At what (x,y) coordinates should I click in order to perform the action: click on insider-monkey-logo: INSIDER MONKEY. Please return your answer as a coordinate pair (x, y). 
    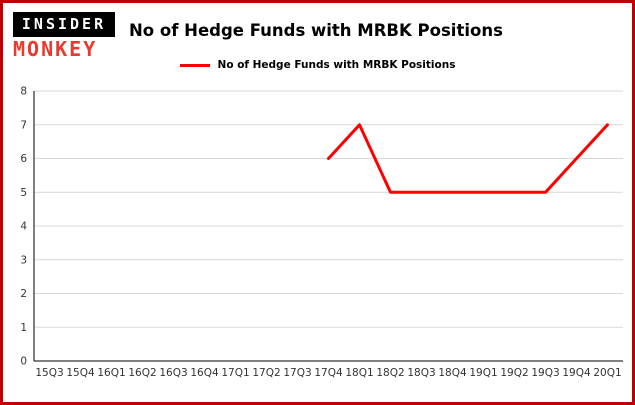
    Looking at the image, I should click on (64, 35).